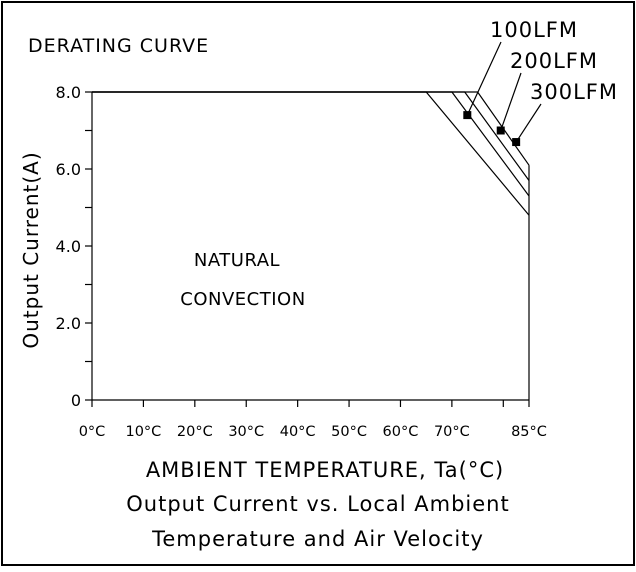  Describe the element at coordinates (68, 323) in the screenshot. I see `y-tick-label: 2.0` at that location.